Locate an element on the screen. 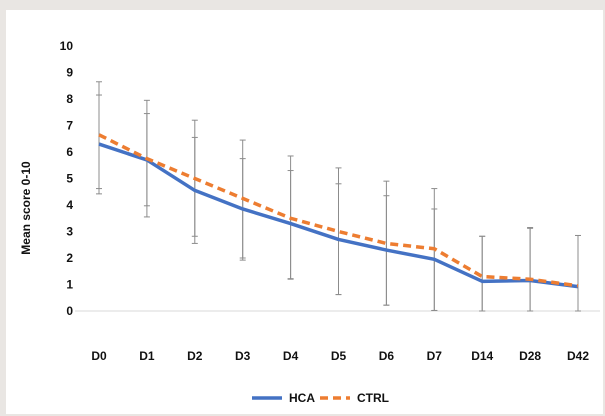  legend-label-ctrl: CTRL is located at coordinates (373, 398).